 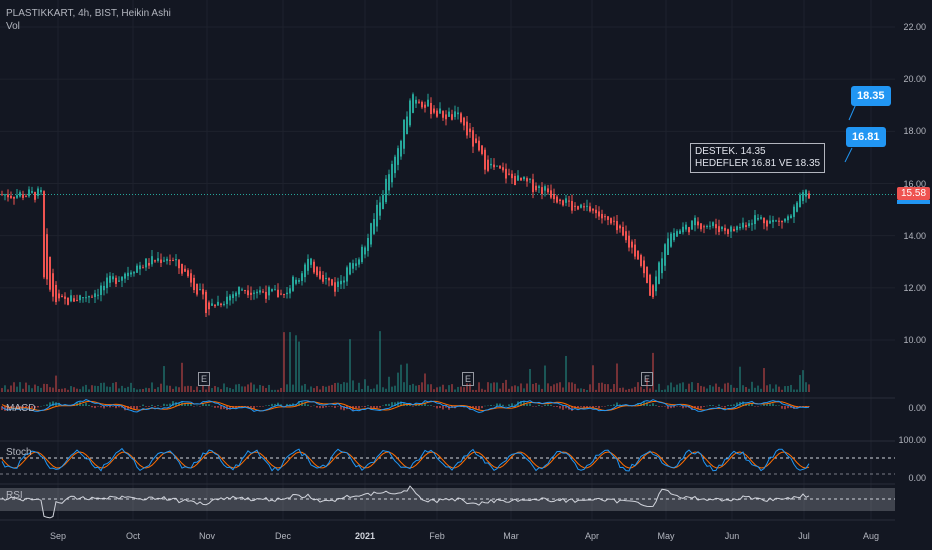 What do you see at coordinates (913, 202) in the screenshot?
I see `last-price-badge-secondary` at bounding box center [913, 202].